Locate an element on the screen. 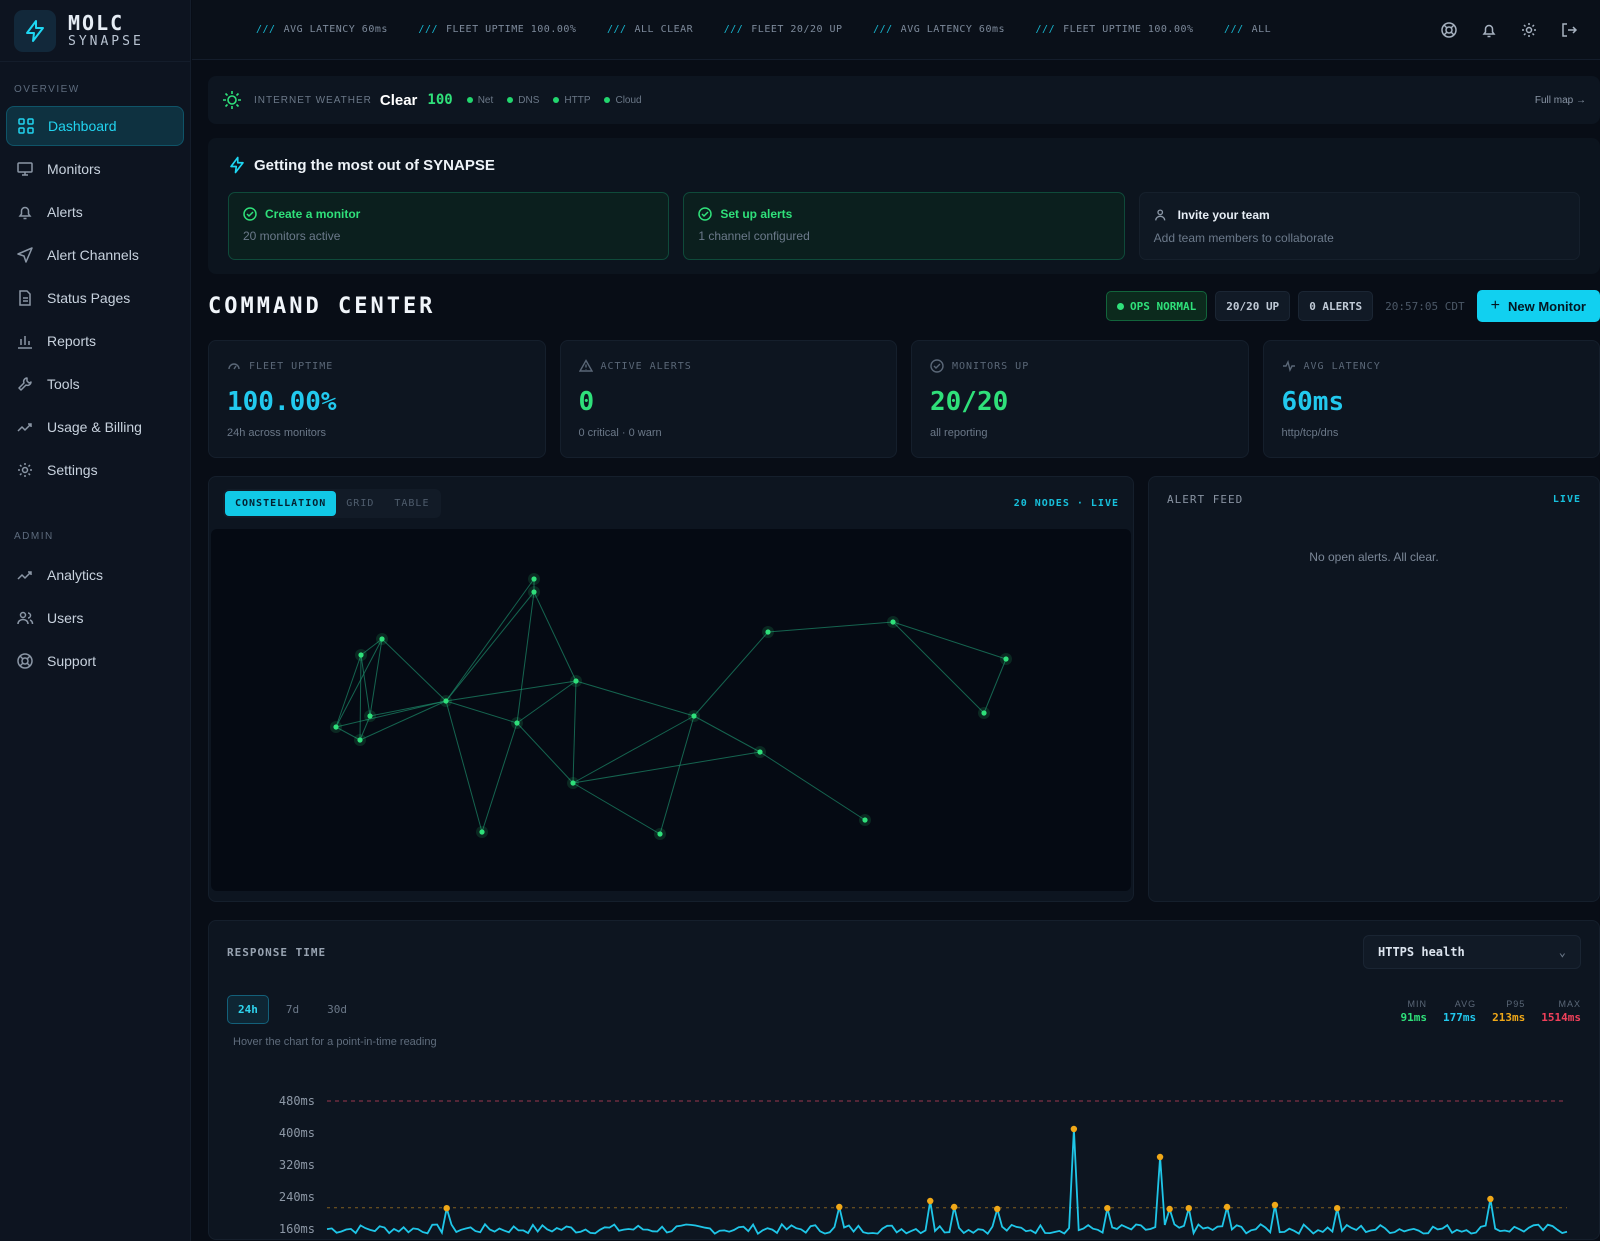 Image resolution: width=1600 pixels, height=1241 pixels. range-30d: 30d is located at coordinates (337, 1009).